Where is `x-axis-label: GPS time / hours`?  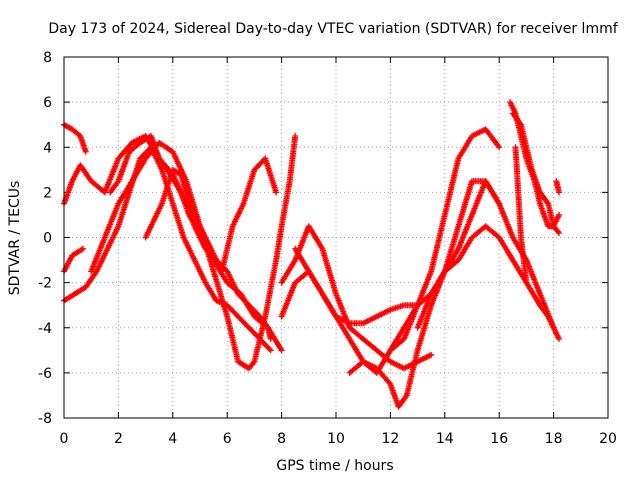 x-axis-label: GPS time / hours is located at coordinates (334, 466).